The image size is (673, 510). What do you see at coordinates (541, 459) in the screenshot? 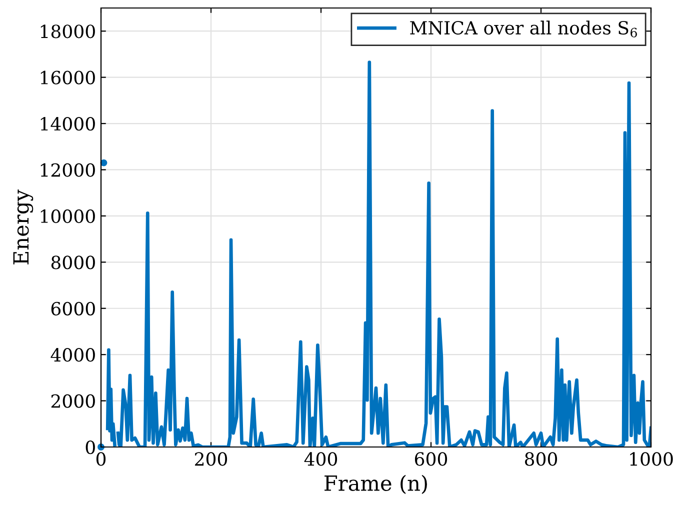
I see `x-tick-label: 800` at bounding box center [541, 459].